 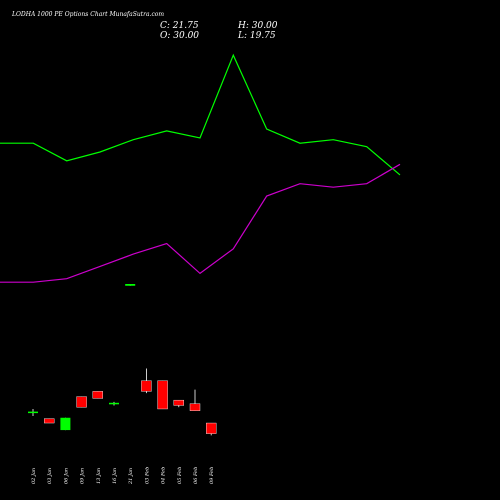 I want to click on candle-02-jan, so click(x=33, y=412).